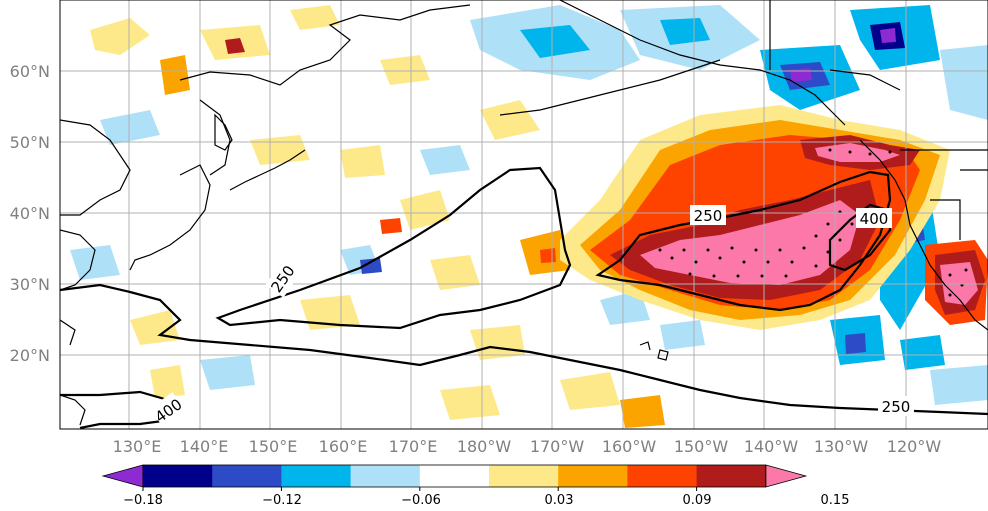 This screenshot has width=988, height=511. I want to click on lat-label: 20°N, so click(30, 355).